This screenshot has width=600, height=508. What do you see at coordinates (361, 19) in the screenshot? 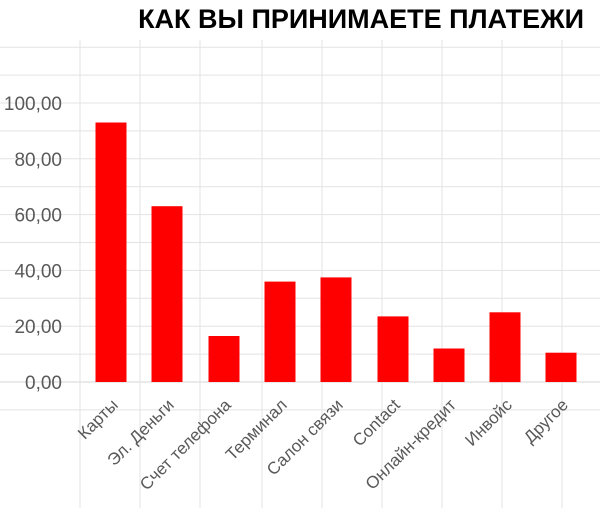
I see `chart-title: КАК ВЫ ПРИНИМАЕТЕ ПЛАТЕЖИ` at bounding box center [361, 19].